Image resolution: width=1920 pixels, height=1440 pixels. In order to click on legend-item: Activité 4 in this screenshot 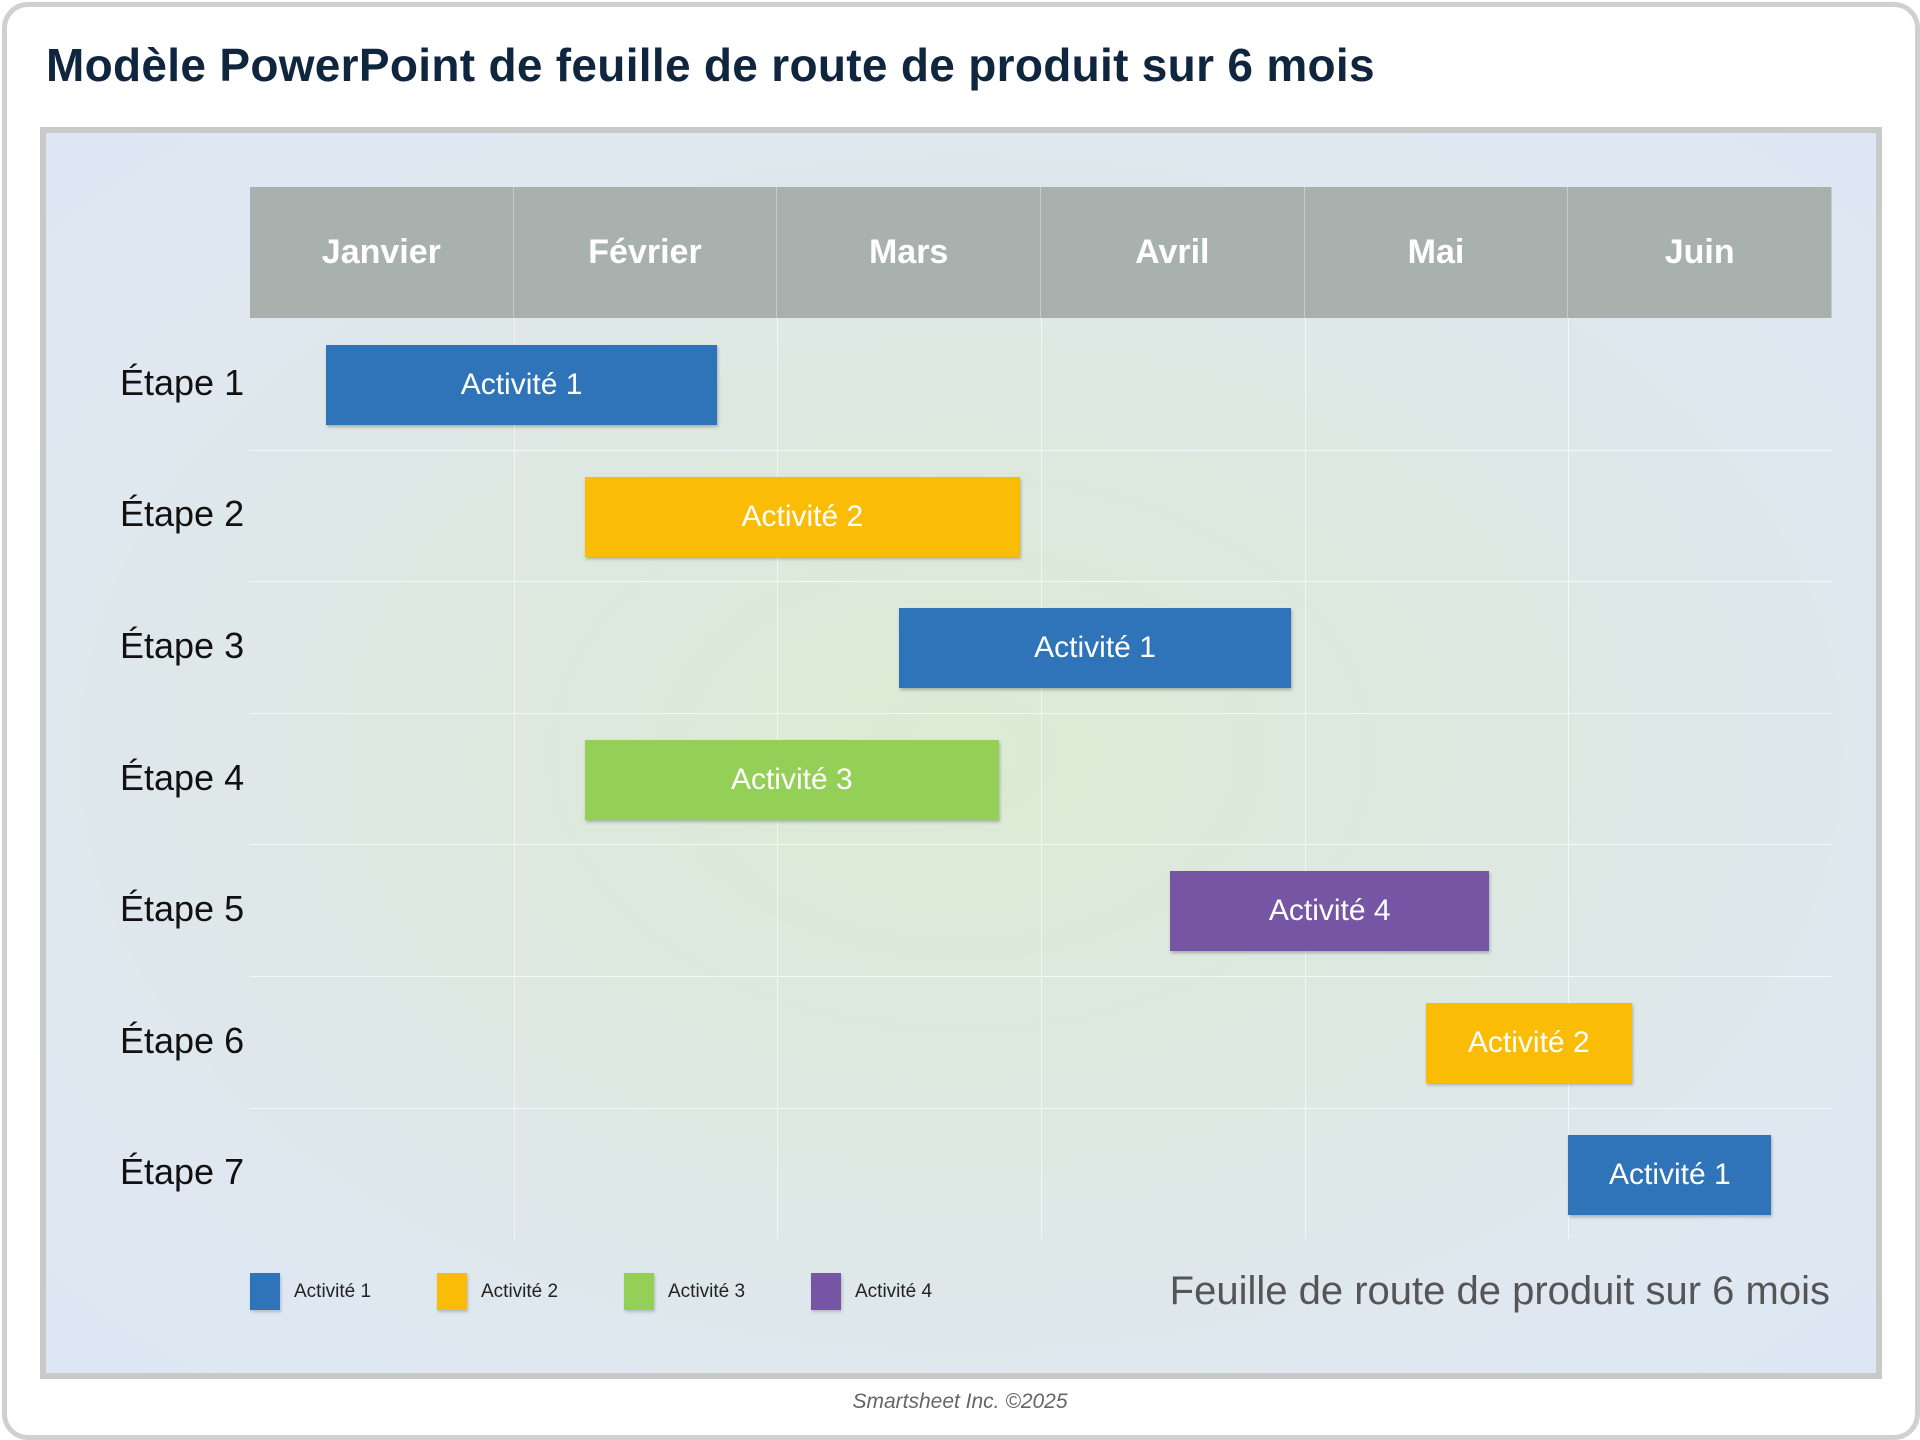, I will do `click(871, 1291)`.